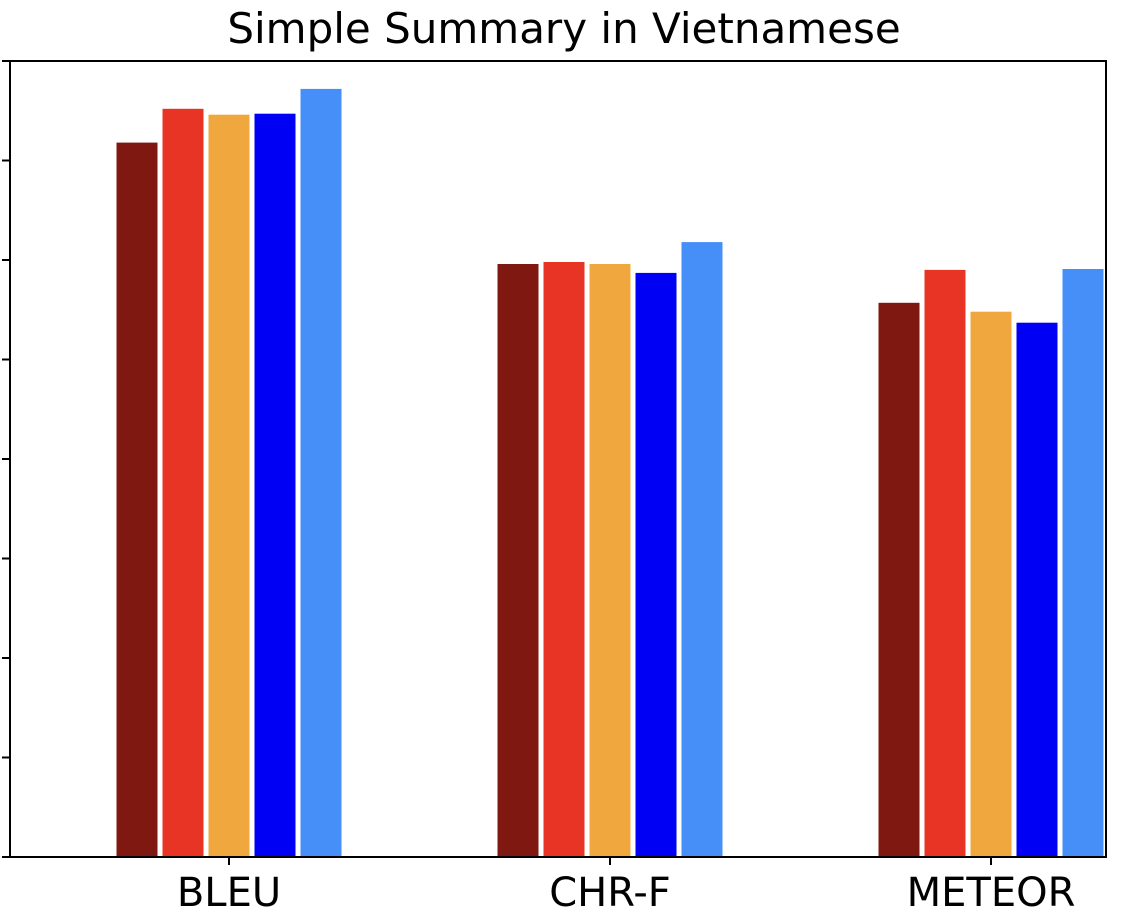 The image size is (1122, 918). I want to click on x-tick-label-chr-f: CHR-F, so click(610, 893).